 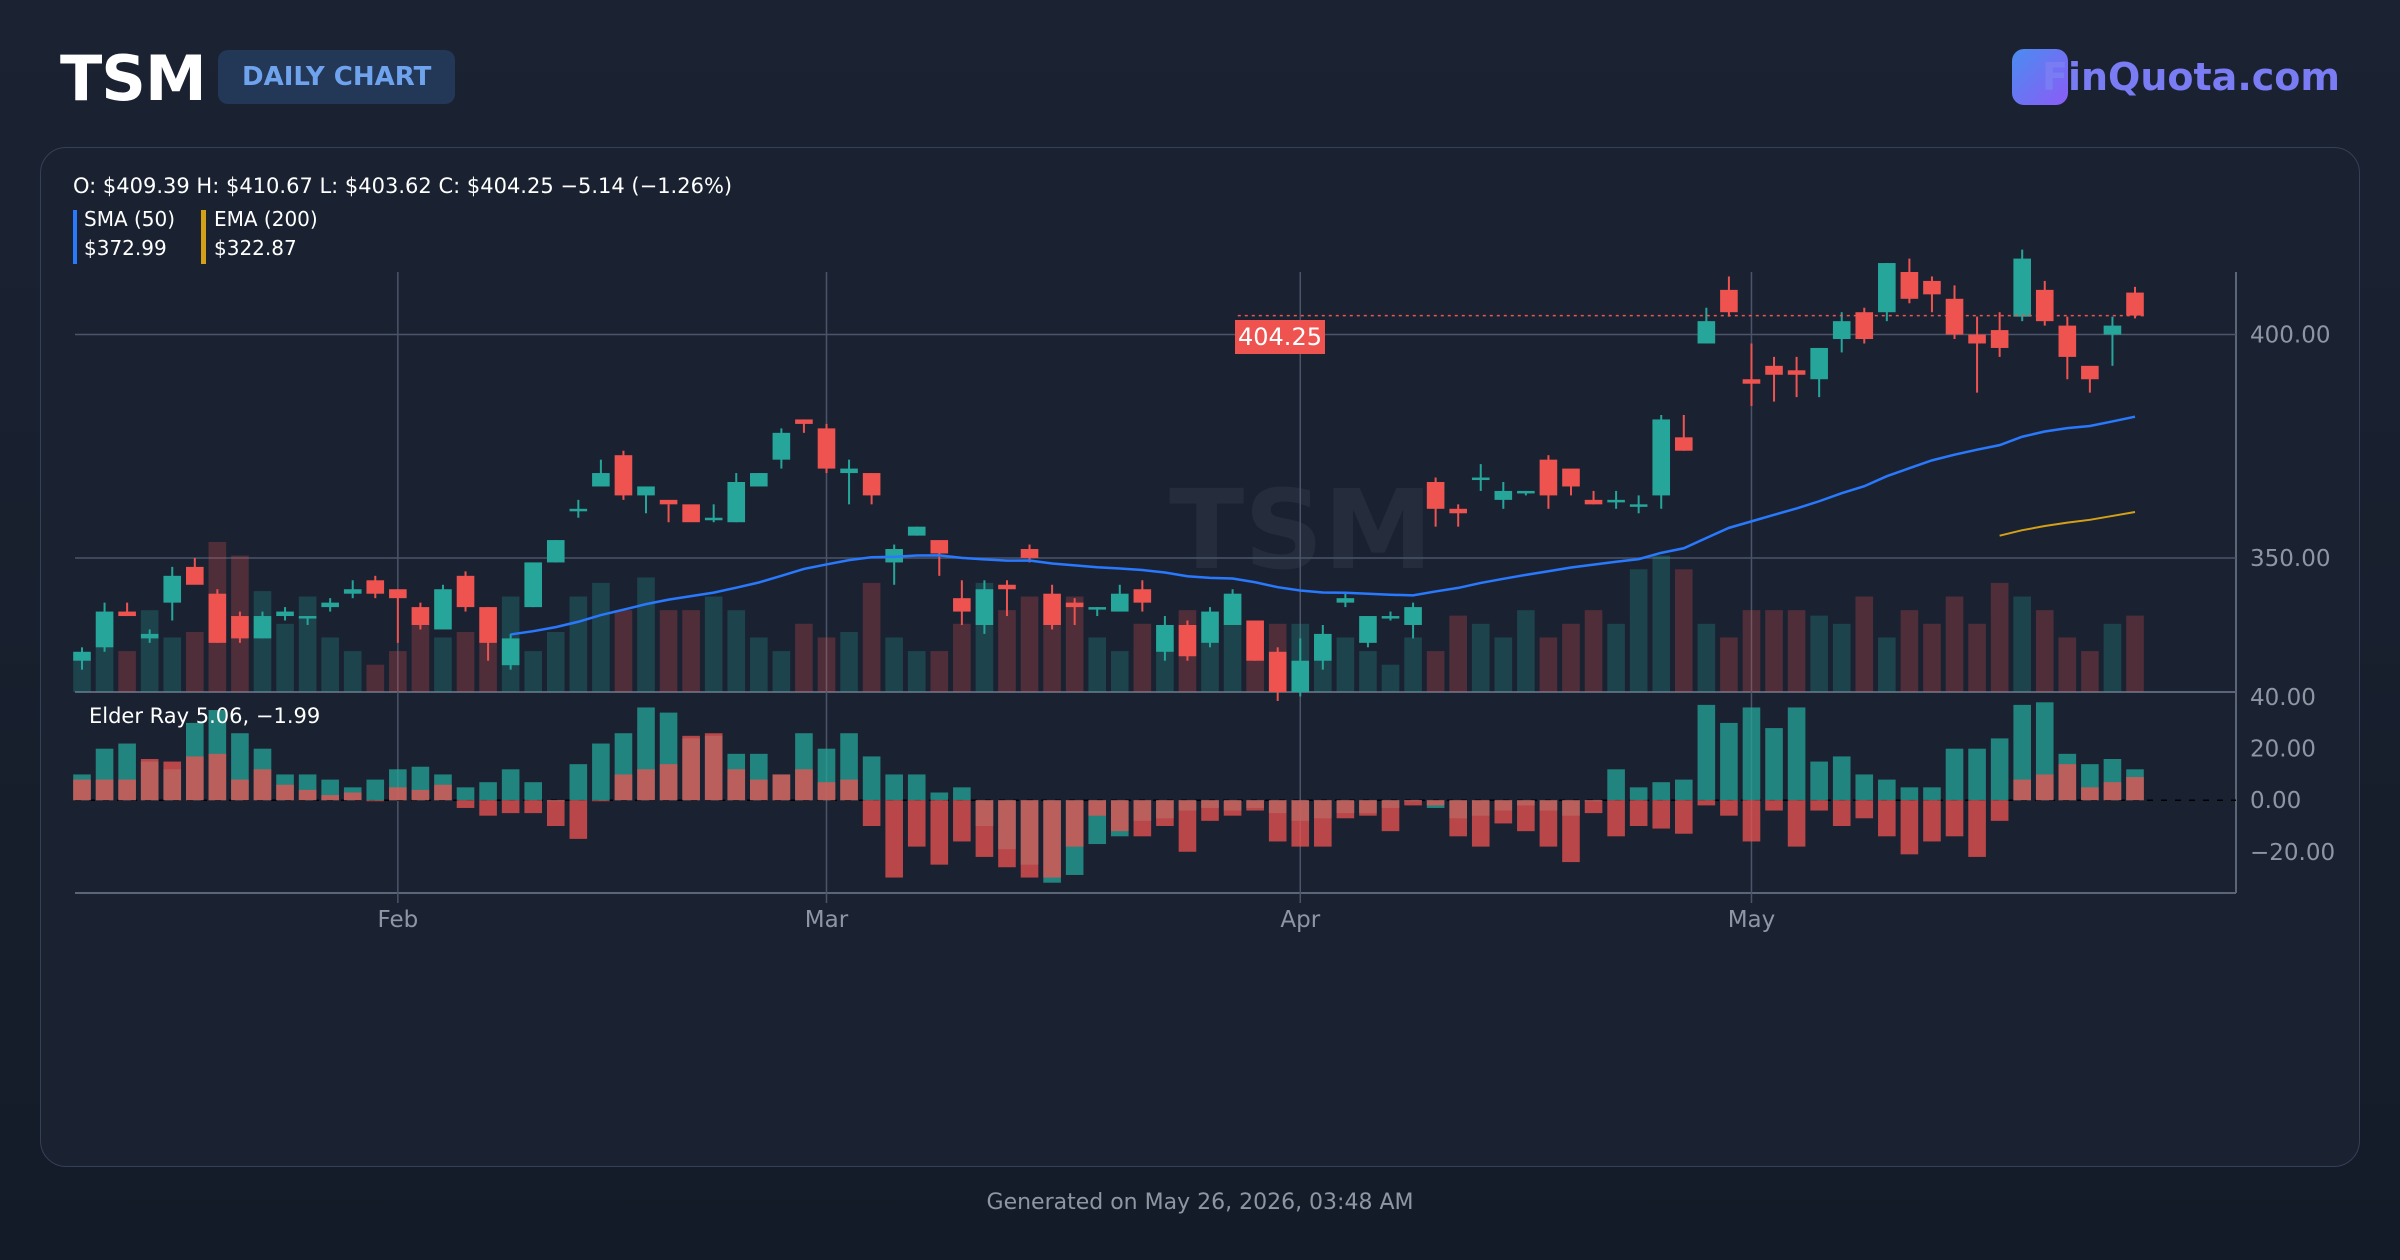 I want to click on ema-legend-swatch, so click(x=203, y=237).